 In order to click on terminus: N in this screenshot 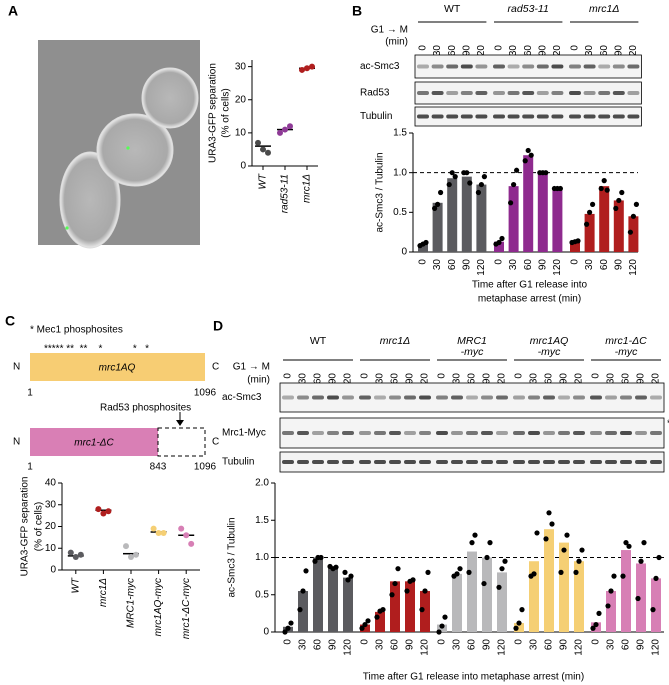, I will do `click(16, 442)`.